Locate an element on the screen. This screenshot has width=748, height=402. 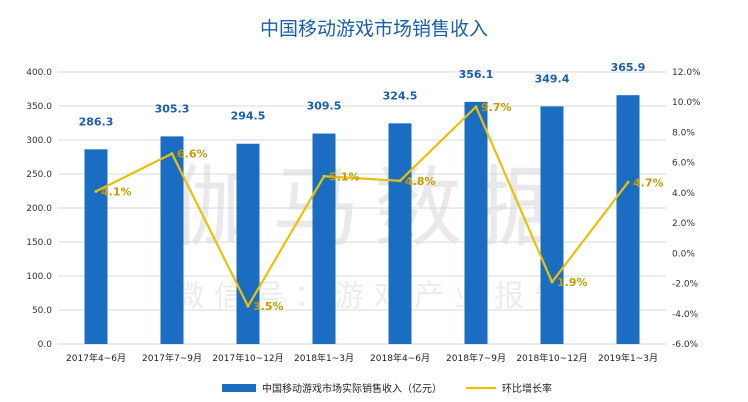
y-left-tick-label: 250.0 is located at coordinates (39, 175).